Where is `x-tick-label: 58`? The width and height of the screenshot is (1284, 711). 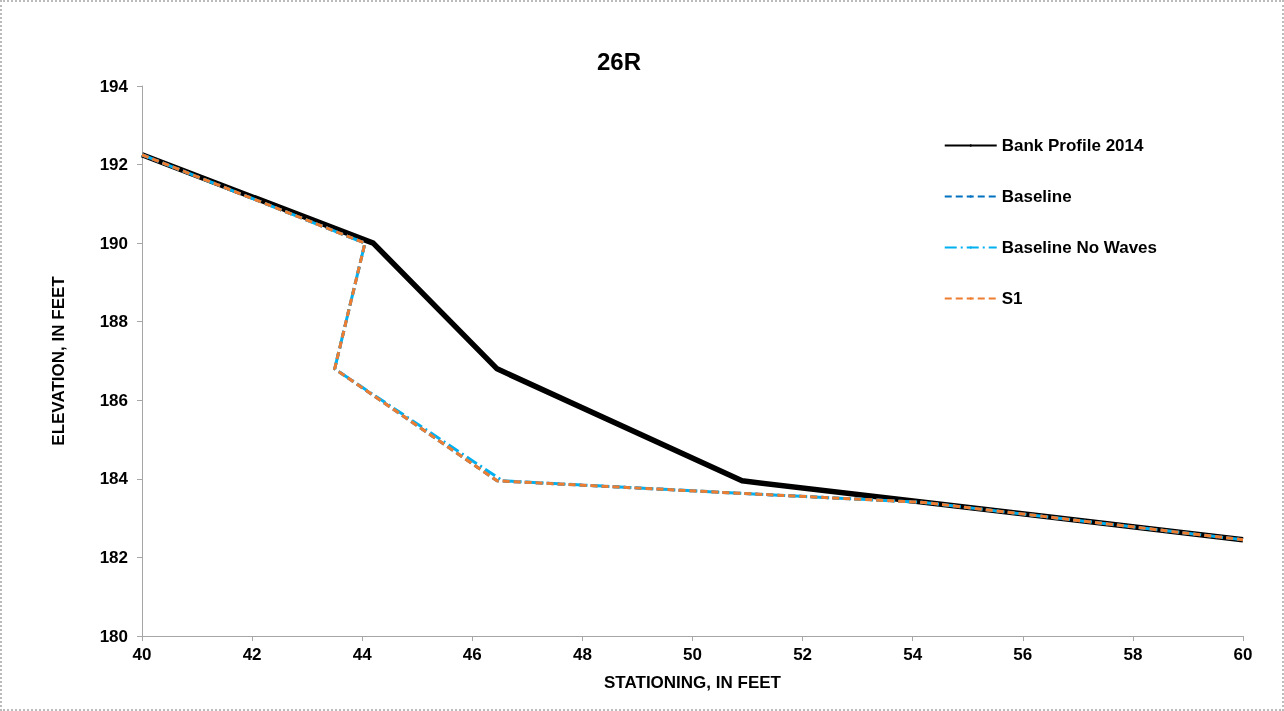
x-tick-label: 58 is located at coordinates (1133, 654).